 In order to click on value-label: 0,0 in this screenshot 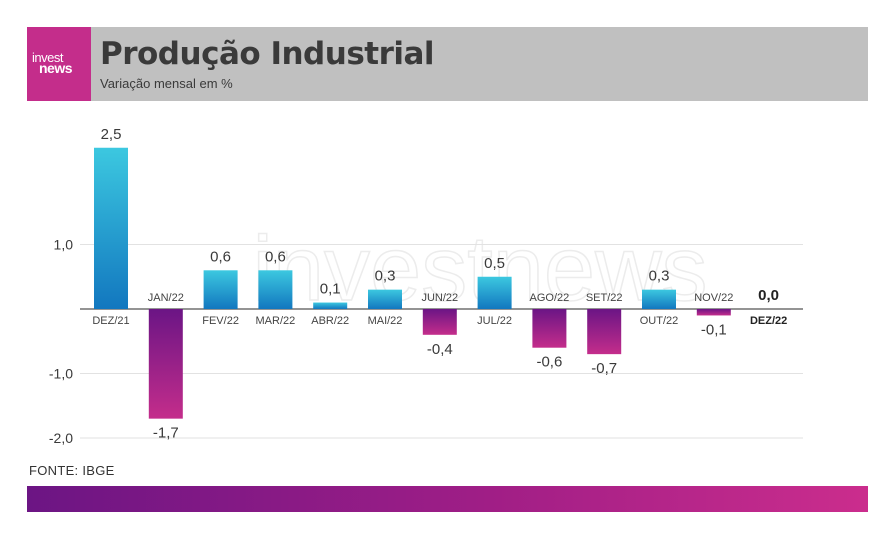, I will do `click(768, 295)`.